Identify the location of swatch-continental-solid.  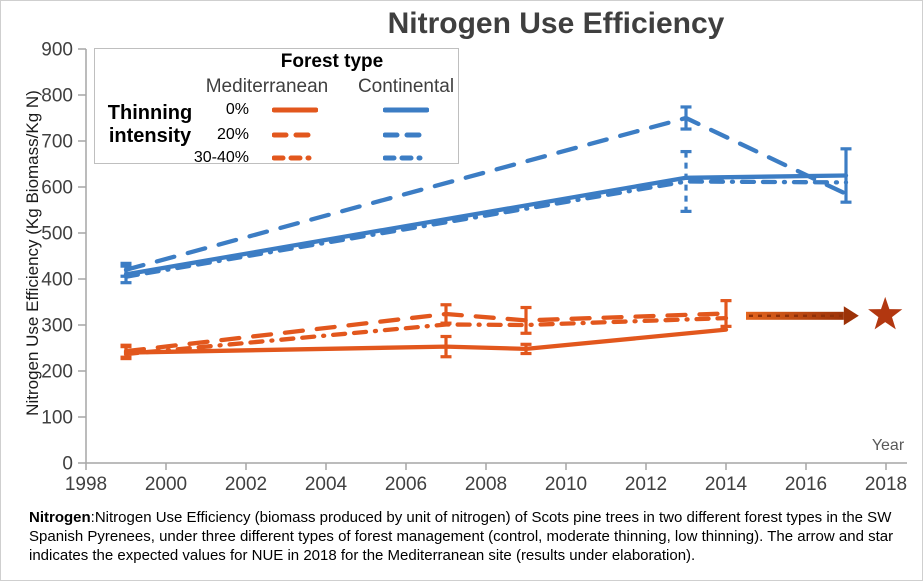
(406, 110).